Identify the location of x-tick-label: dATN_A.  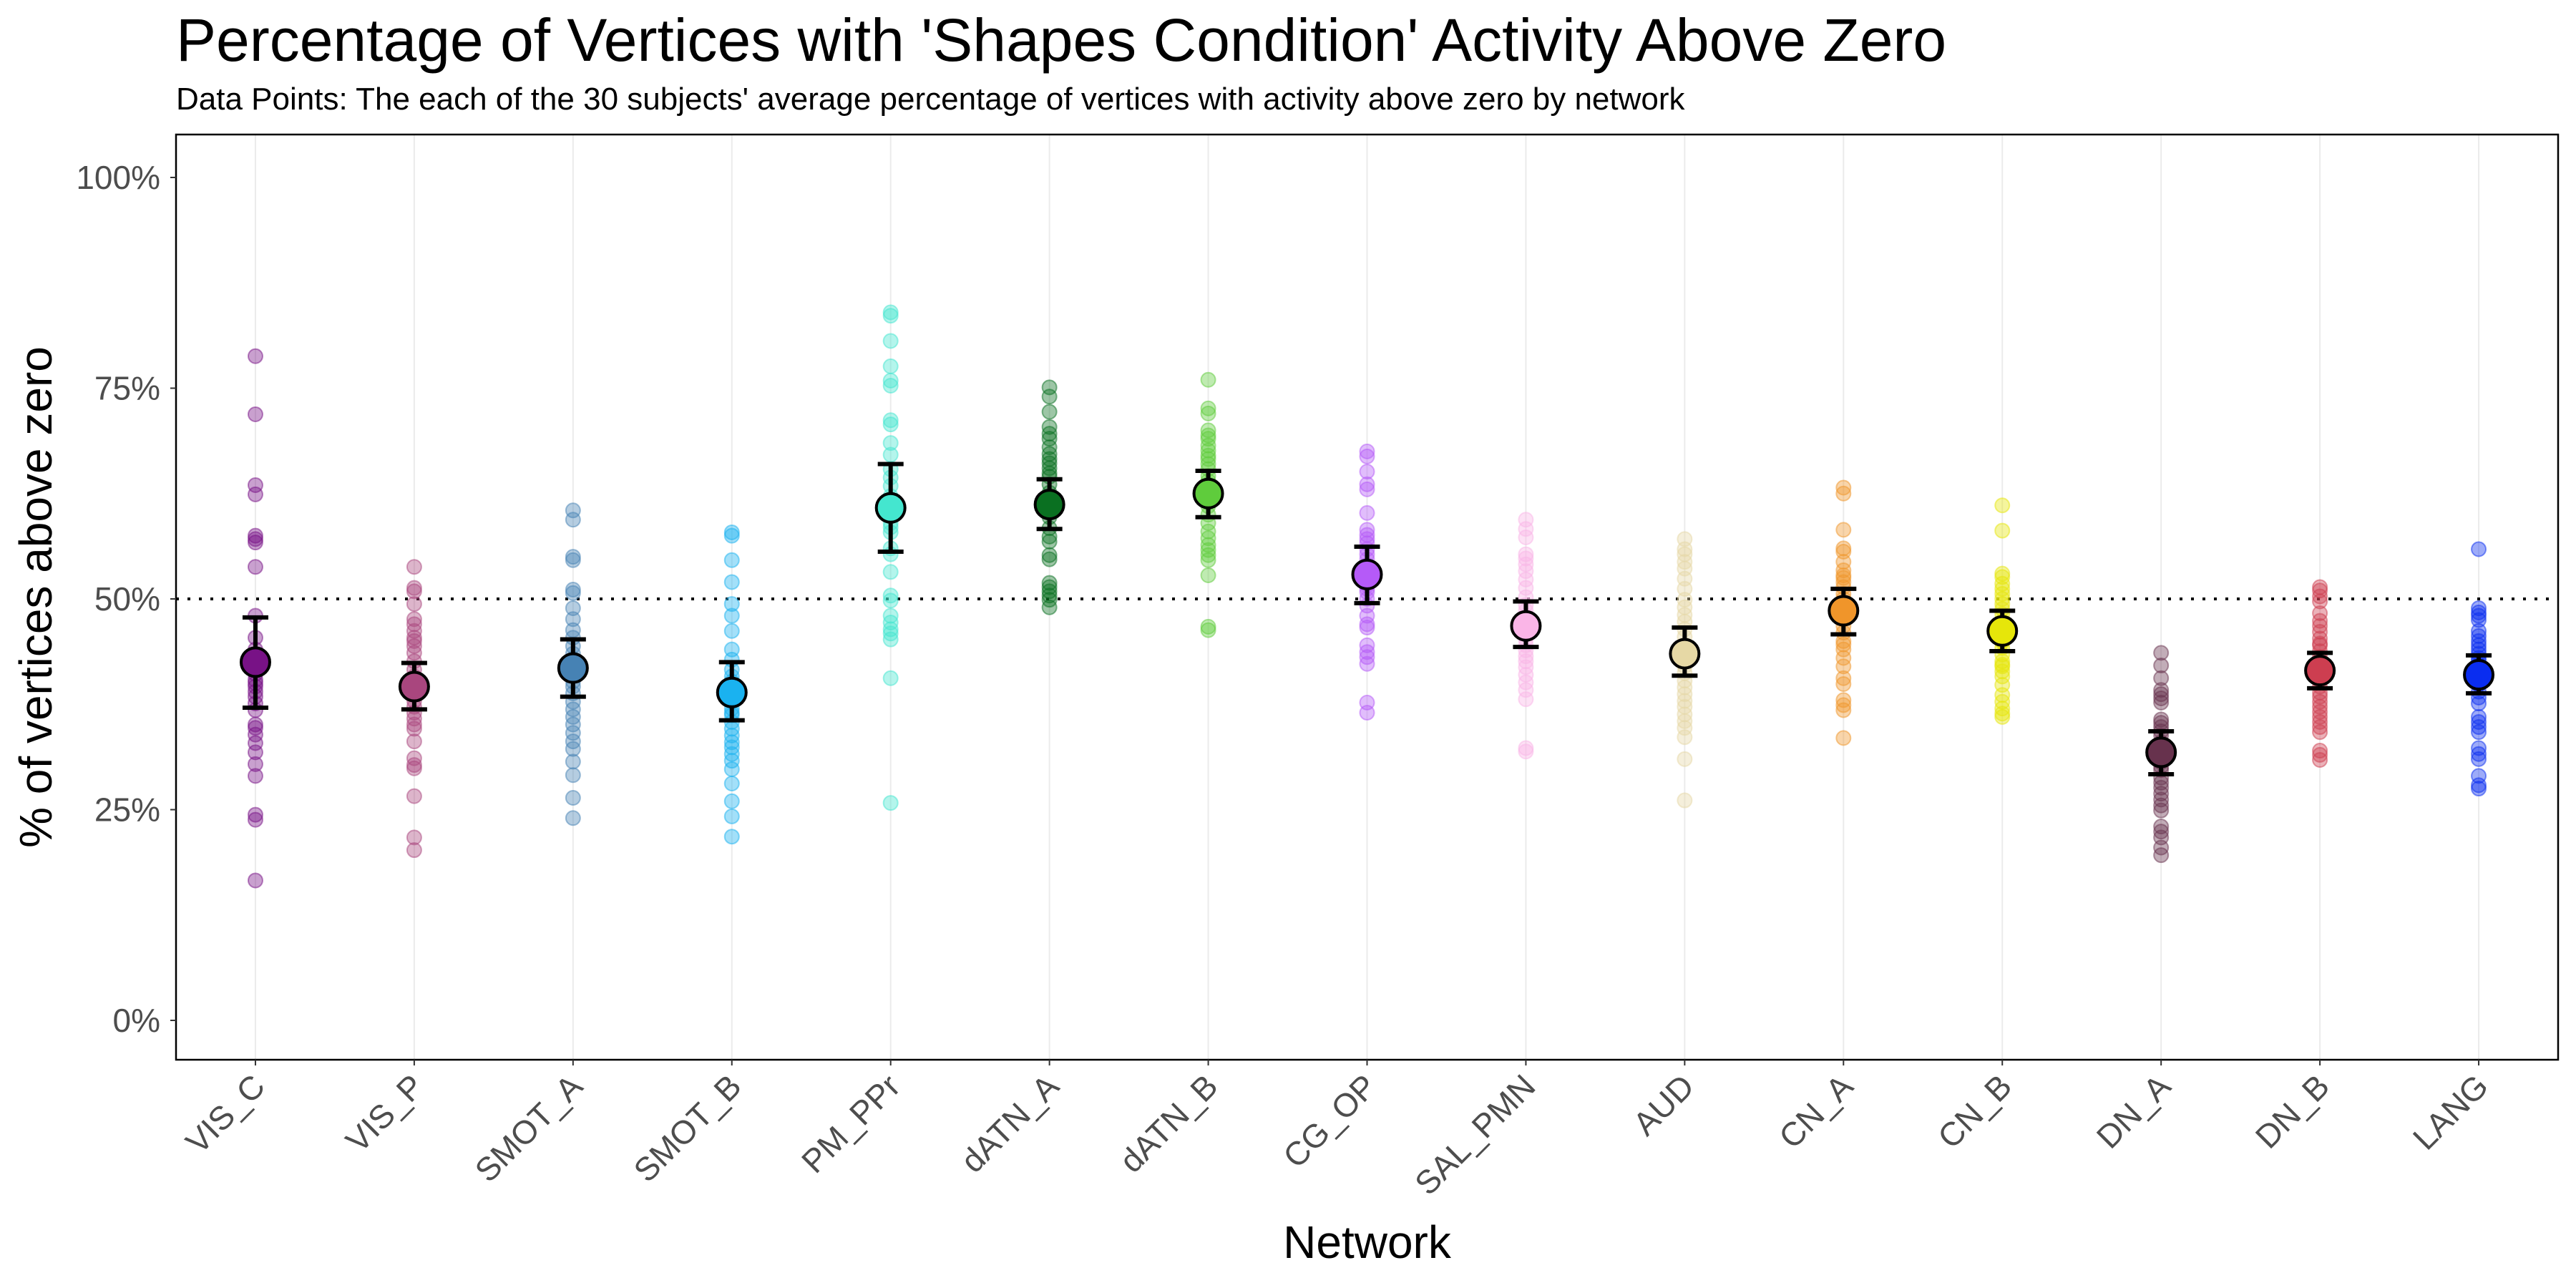
(1009, 1123).